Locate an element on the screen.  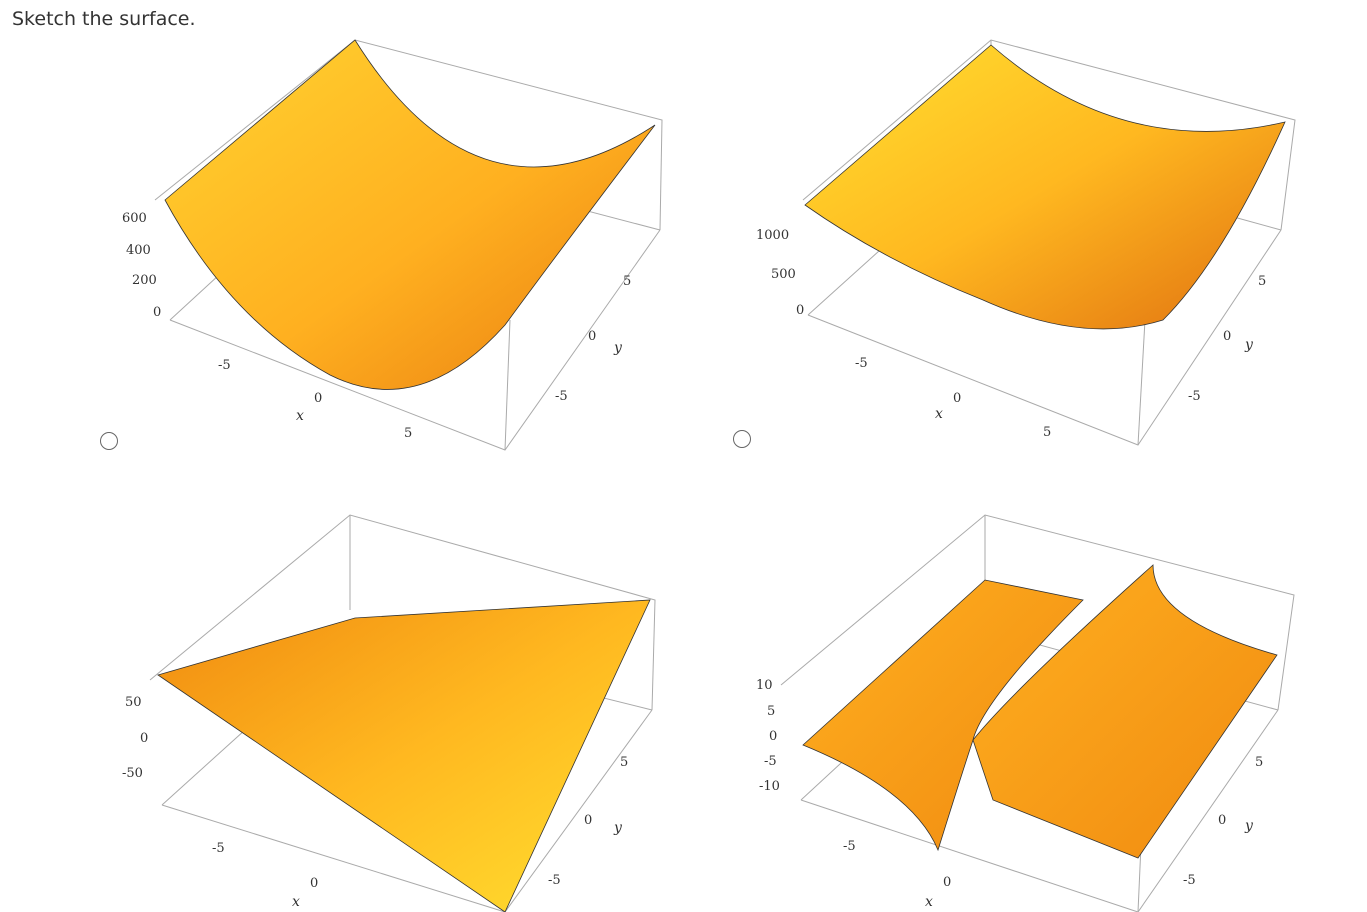
option-1-radio is located at coordinates (109, 441).